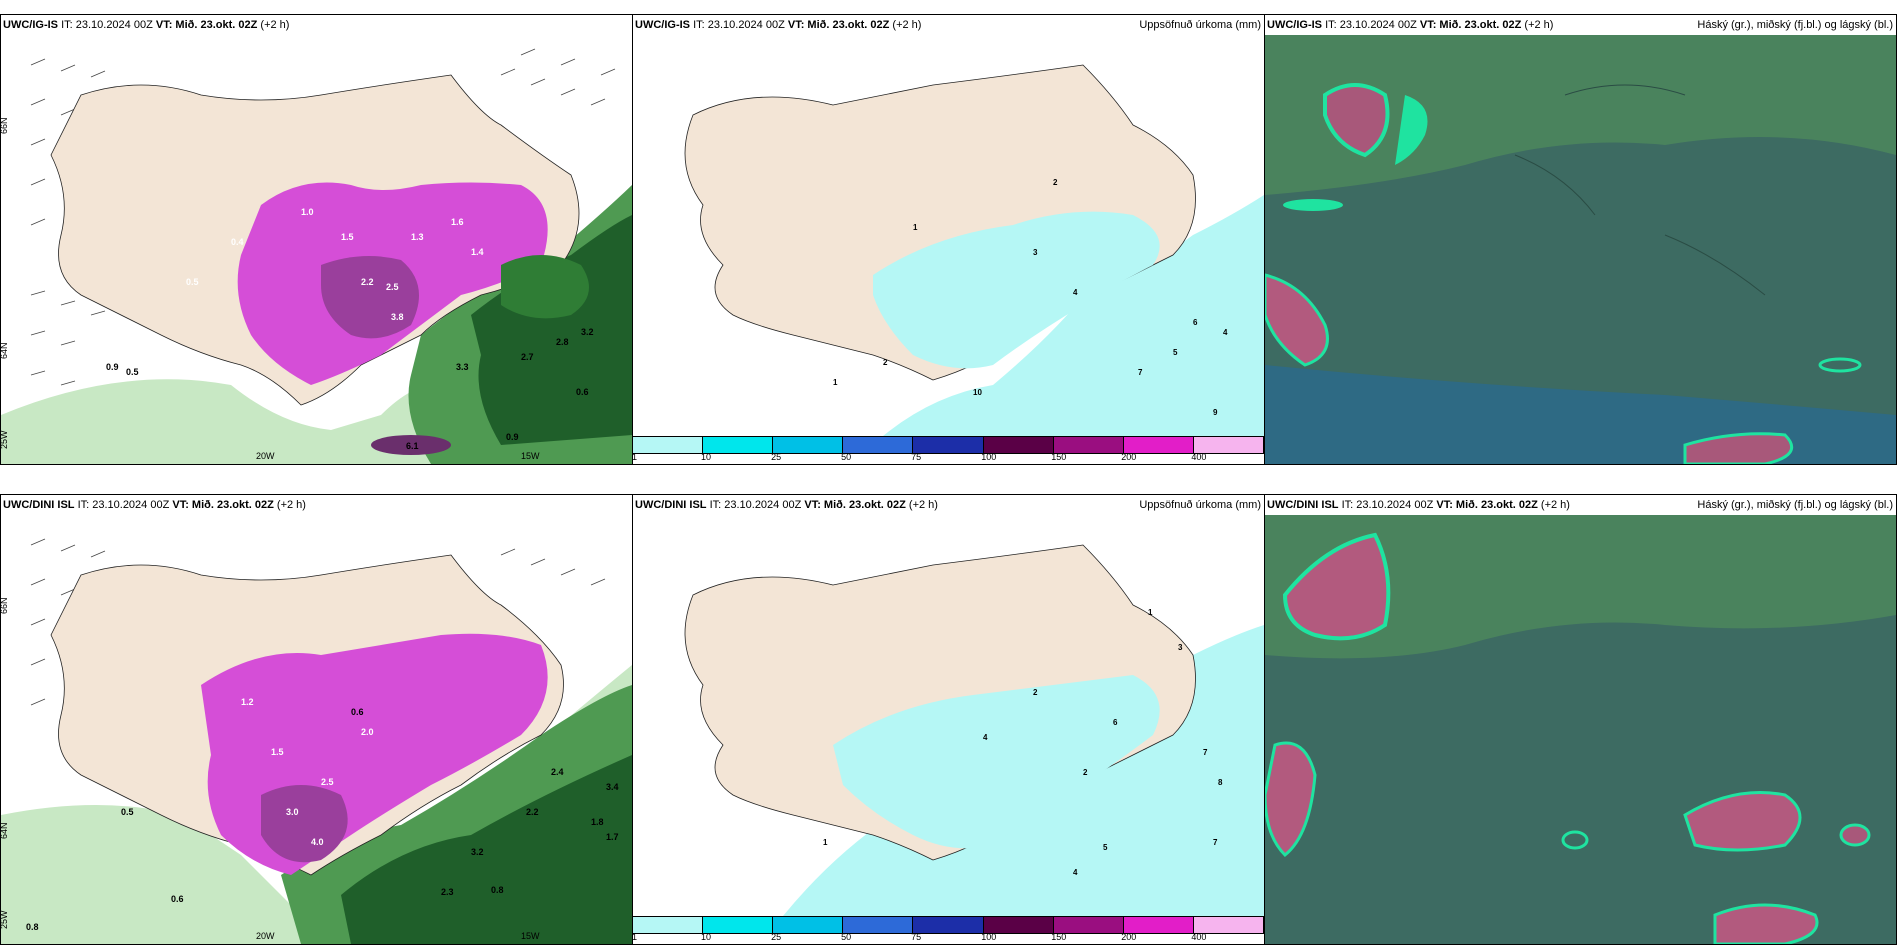  I want to click on value-label: 2.5, so click(392, 287).